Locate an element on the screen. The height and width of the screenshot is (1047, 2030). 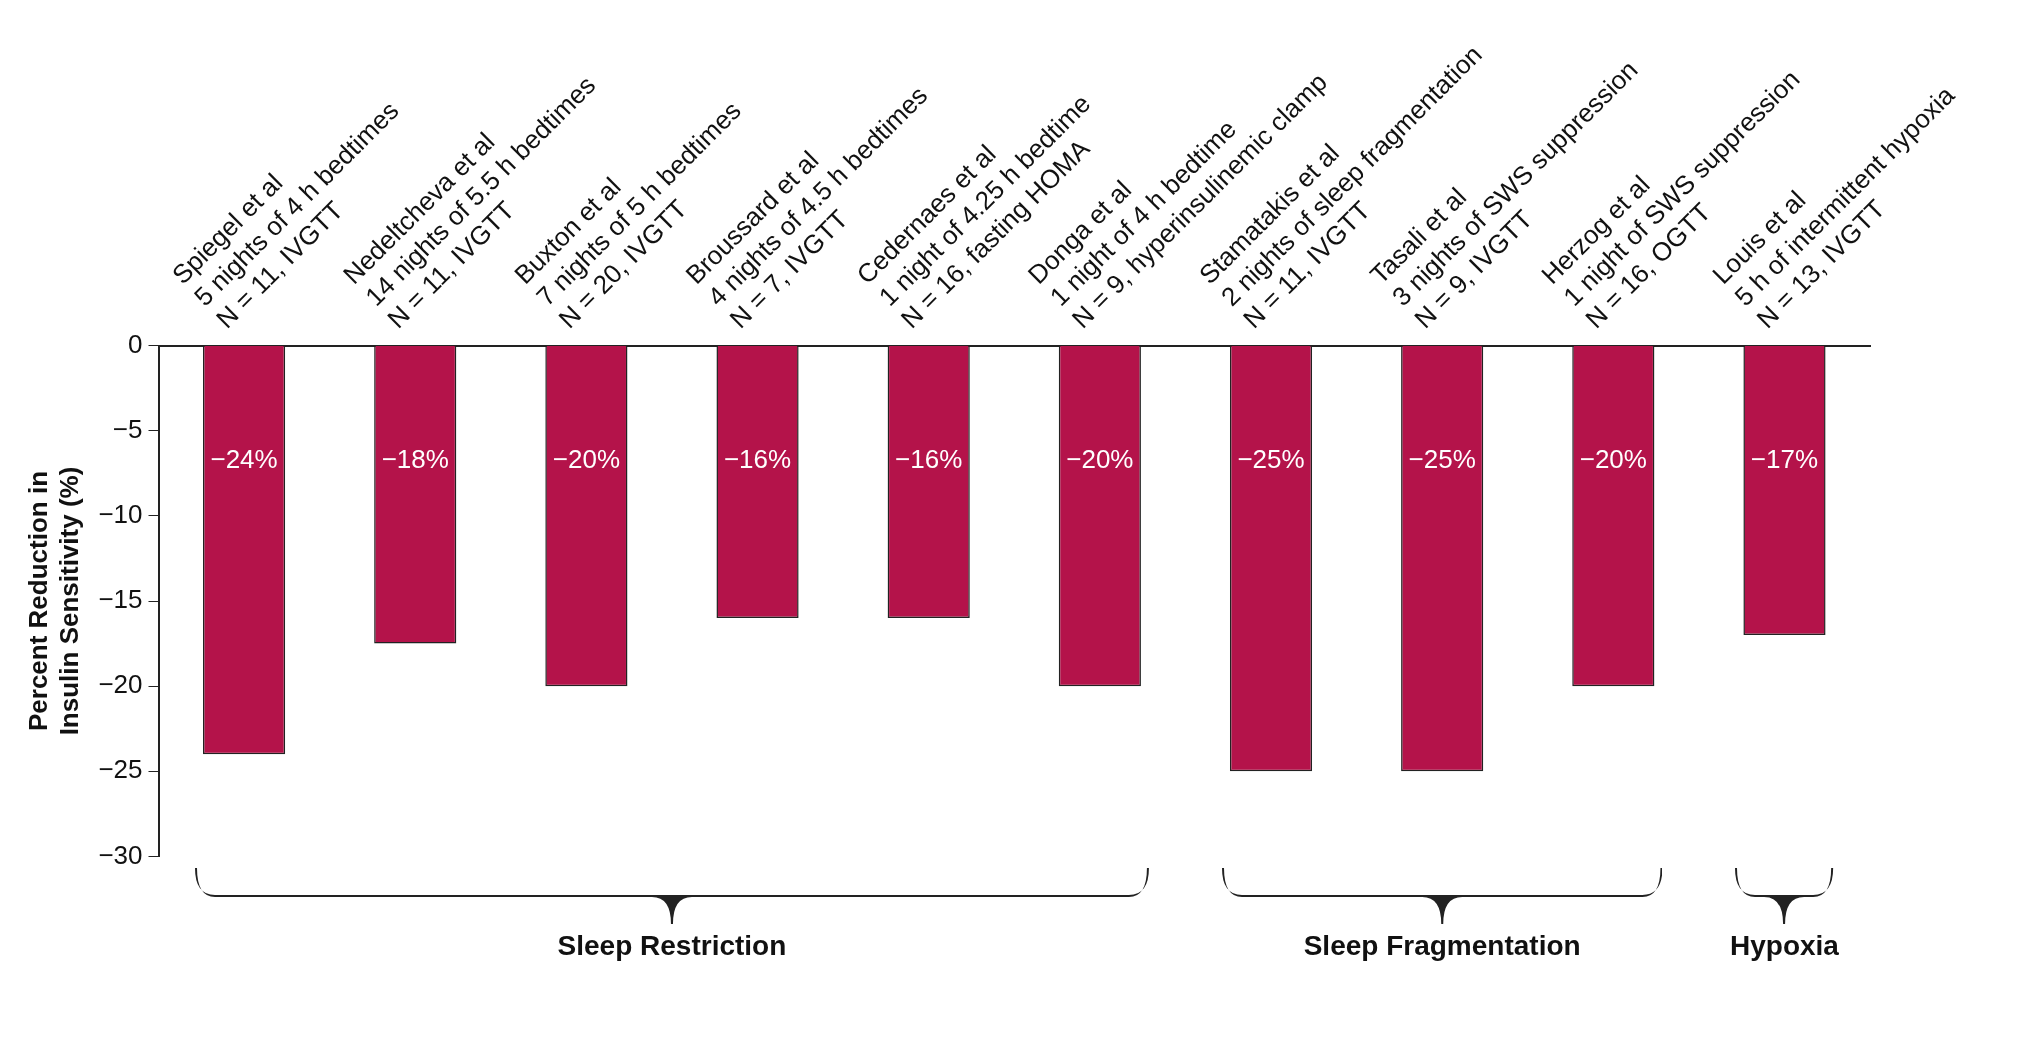
y-tick-label: −15 is located at coordinates (120, 599).